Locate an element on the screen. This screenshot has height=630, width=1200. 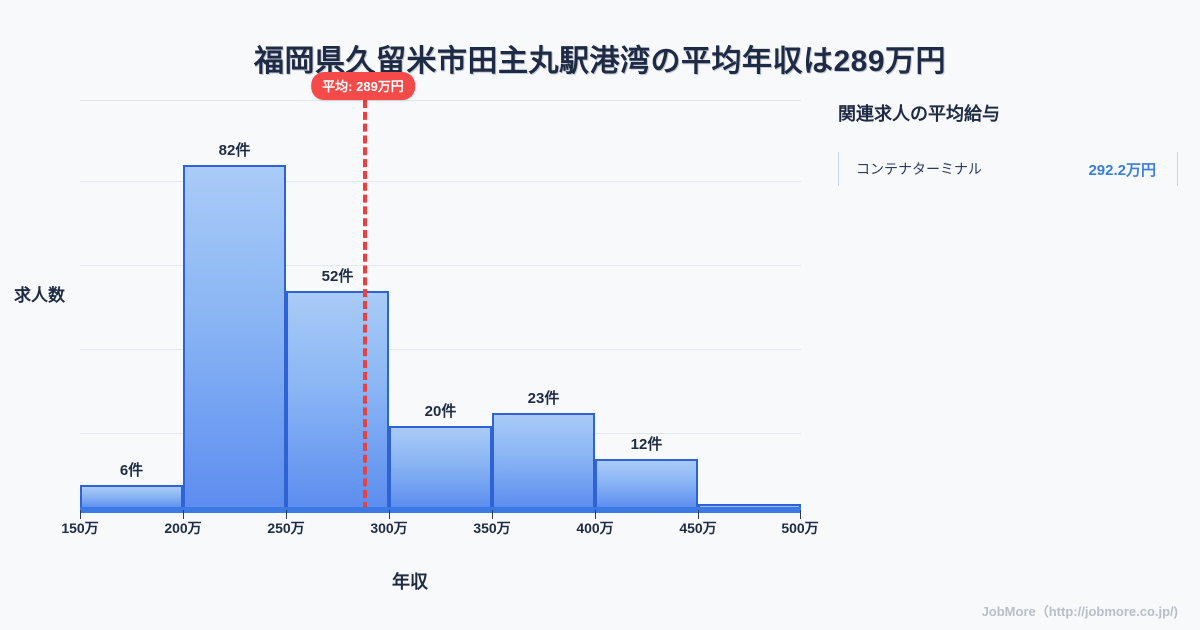
bar-value-label-3: 52件 is located at coordinates (337, 276).